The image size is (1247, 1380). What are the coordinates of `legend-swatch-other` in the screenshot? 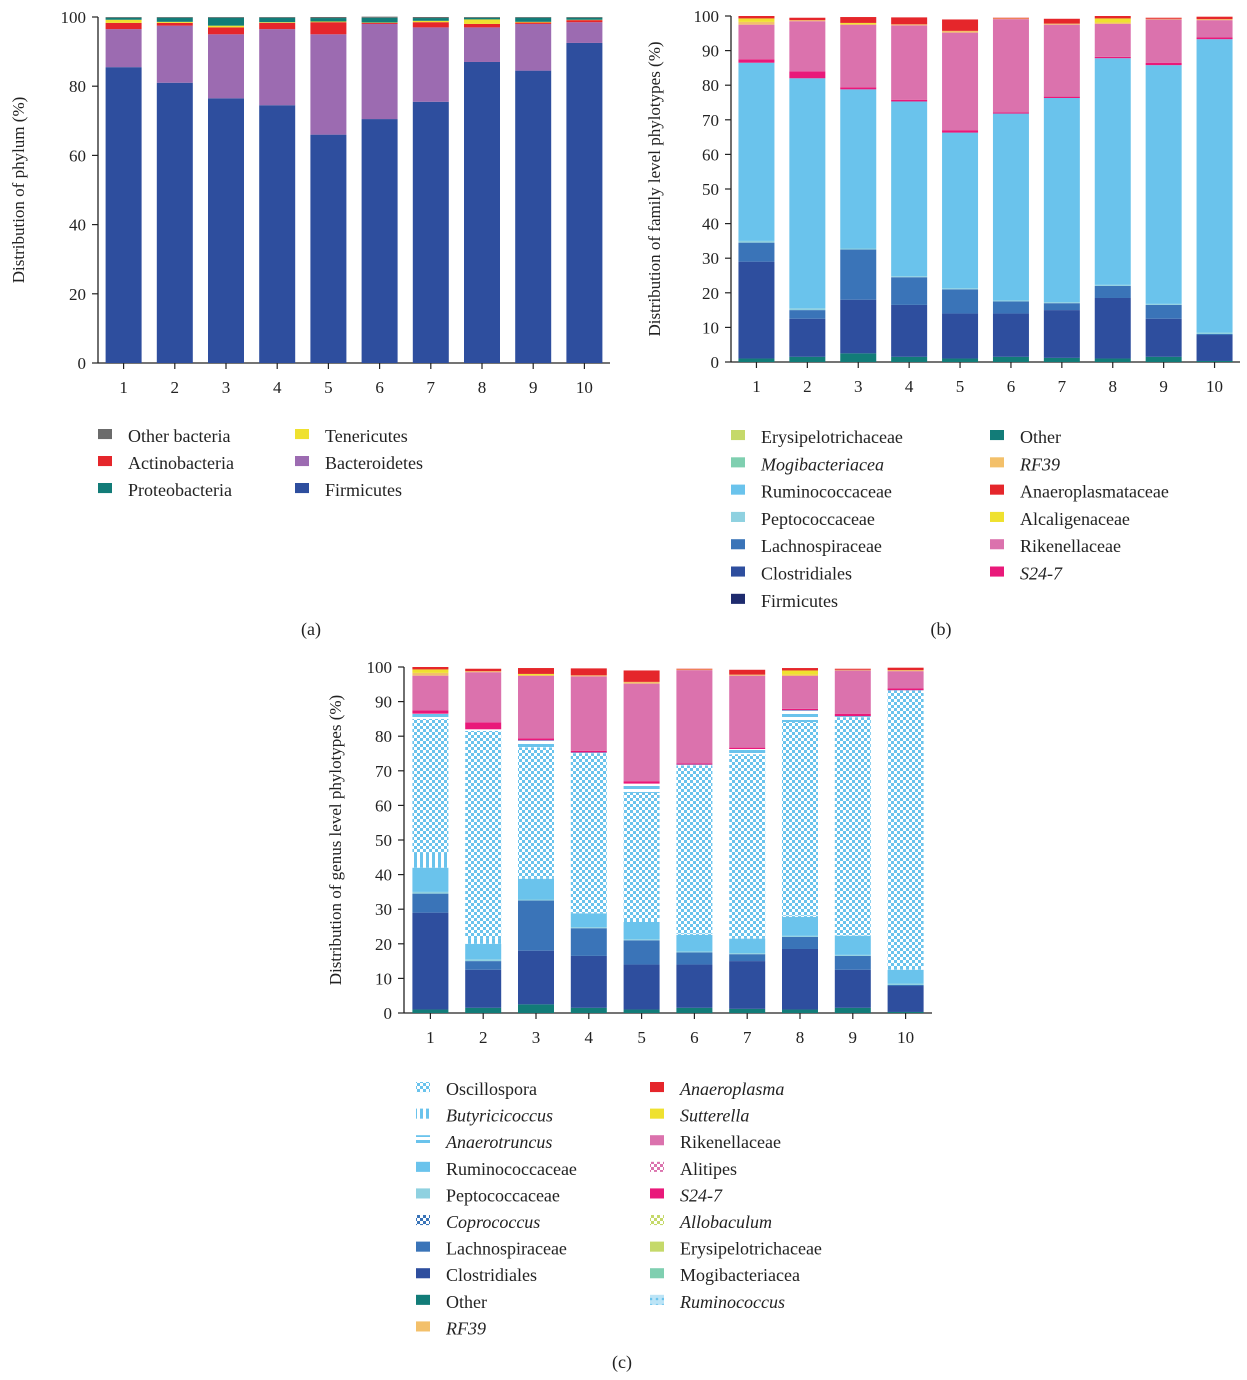 It's located at (423, 1300).